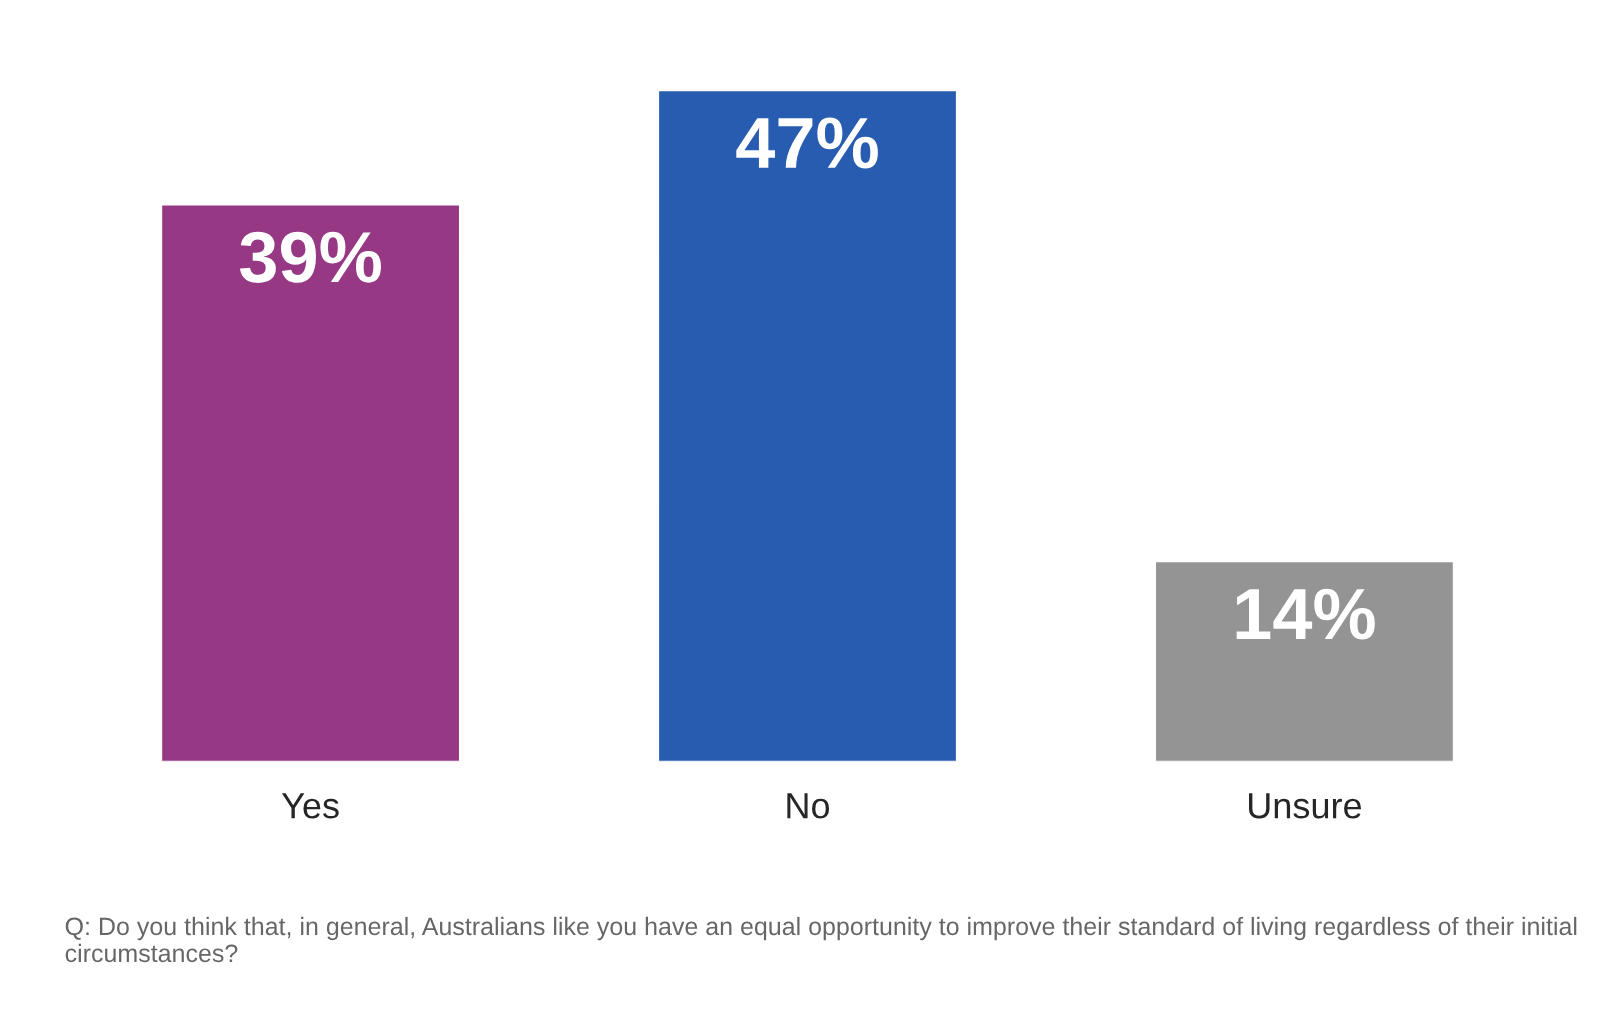 This screenshot has height=1036, width=1615. Describe the element at coordinates (807, 143) in the screenshot. I see `data-label: 47%` at that location.